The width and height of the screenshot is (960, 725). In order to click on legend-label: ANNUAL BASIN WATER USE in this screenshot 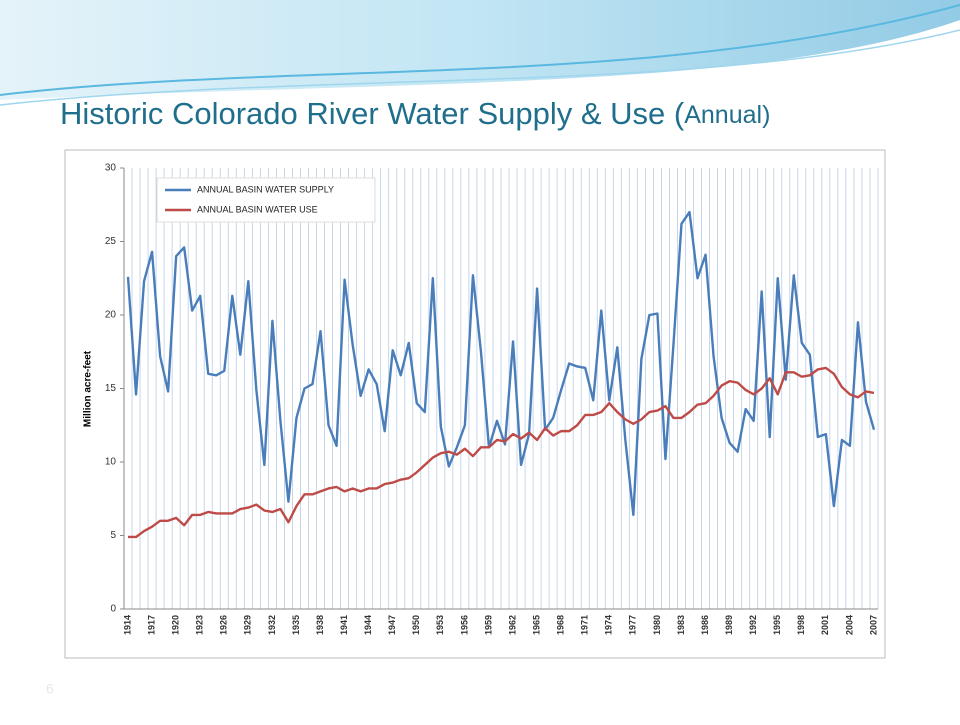, I will do `click(257, 209)`.